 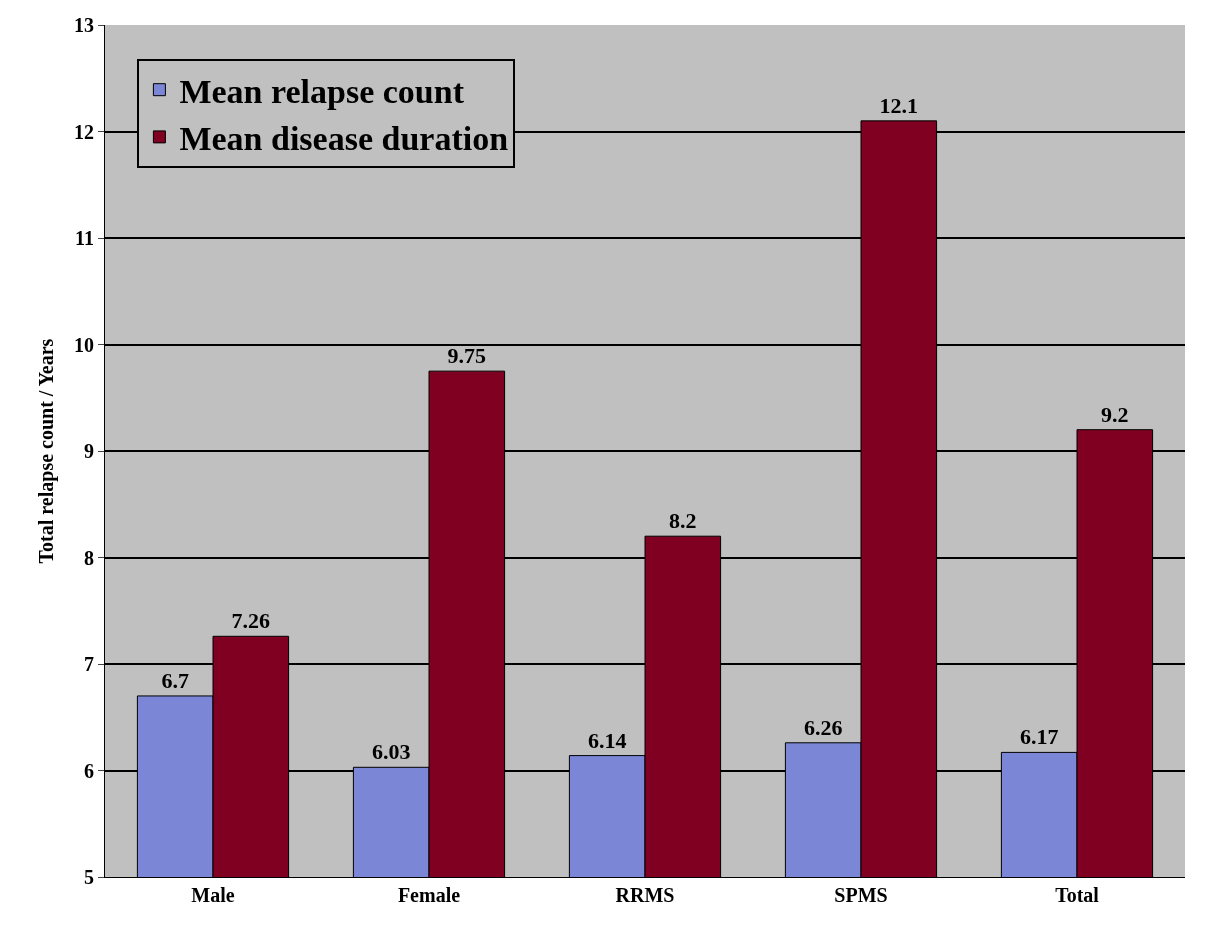 I want to click on y-tick-label: 11, so click(x=84, y=238).